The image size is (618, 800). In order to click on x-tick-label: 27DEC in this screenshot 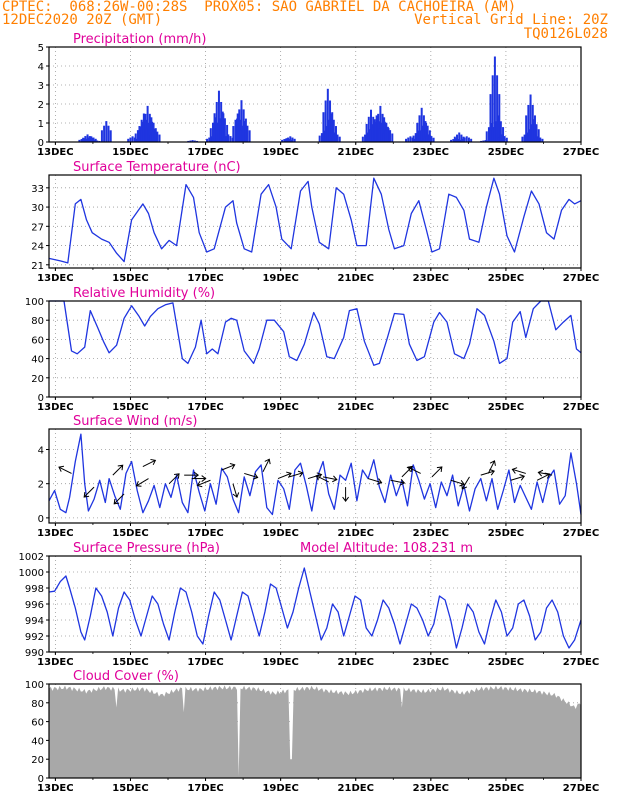, I will do `click(581, 152)`.